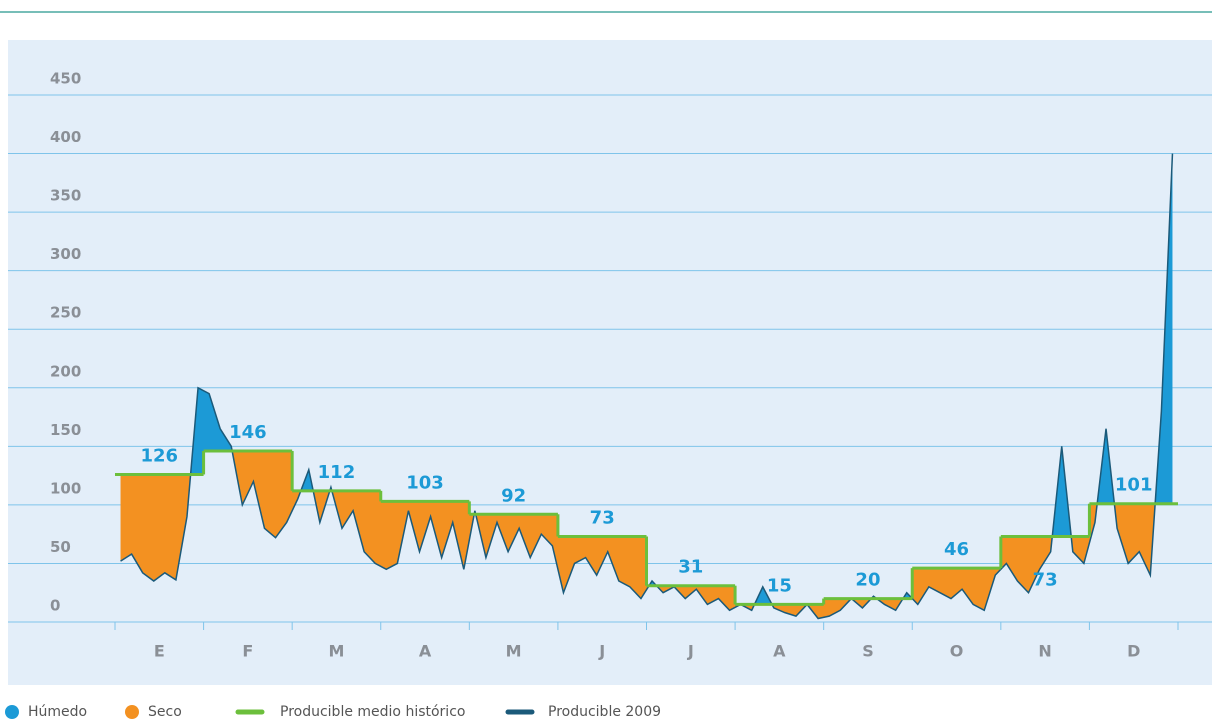 This screenshot has height=727, width=1212. What do you see at coordinates (957, 651) in the screenshot?
I see `x-tick-label: O` at bounding box center [957, 651].